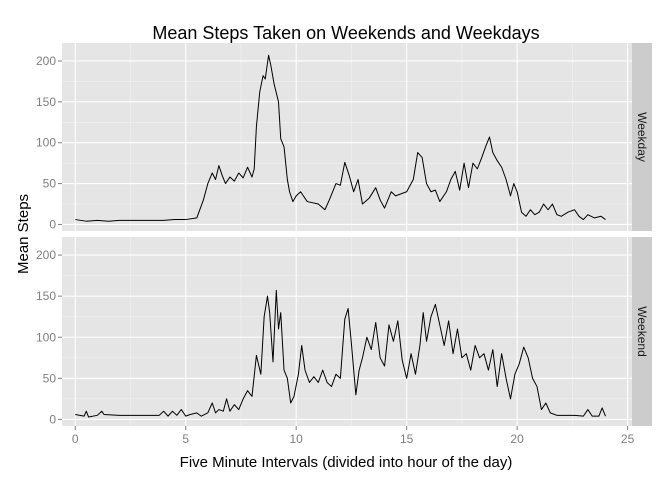 Image resolution: width=672 pixels, height=480 pixels. What do you see at coordinates (517, 439) in the screenshot?
I see `x-tick-label: 20` at bounding box center [517, 439].